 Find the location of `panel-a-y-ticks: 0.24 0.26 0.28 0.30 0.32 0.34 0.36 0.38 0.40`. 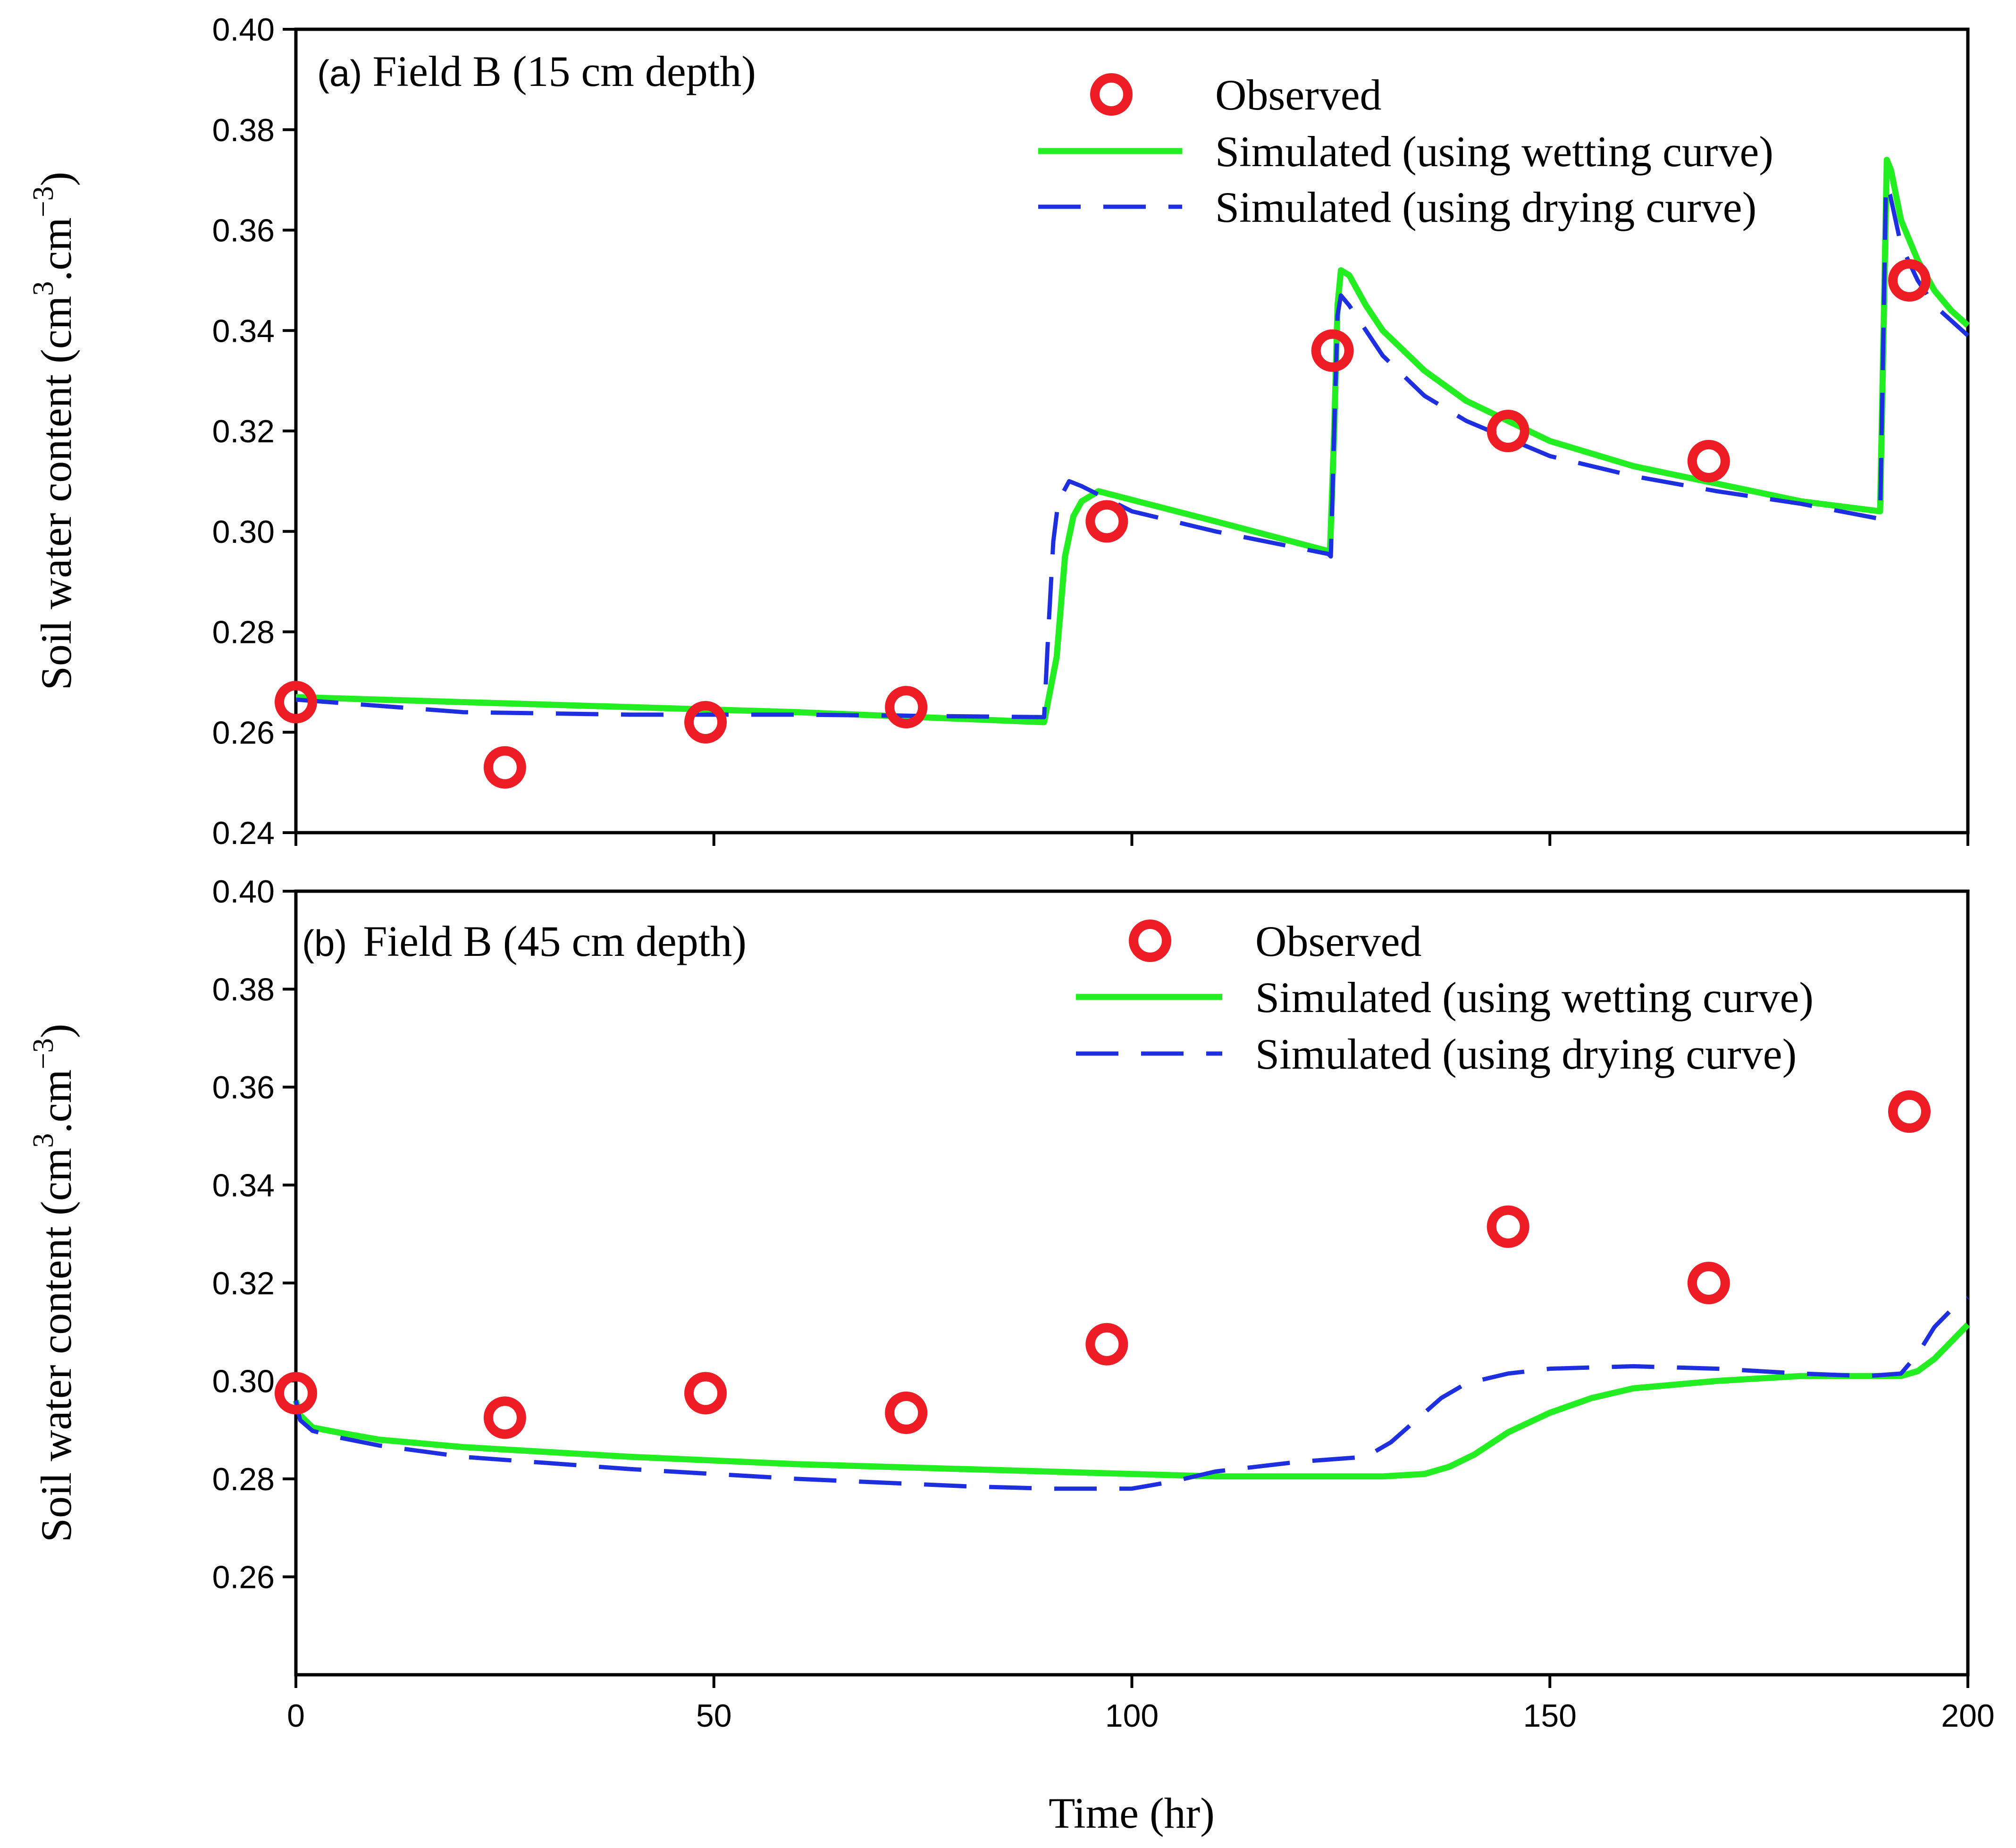

panel-a-y-ticks: 0.24 0.26 0.28 0.30 0.32 0.34 0.36 0.38 0.40 is located at coordinates (254, 431).